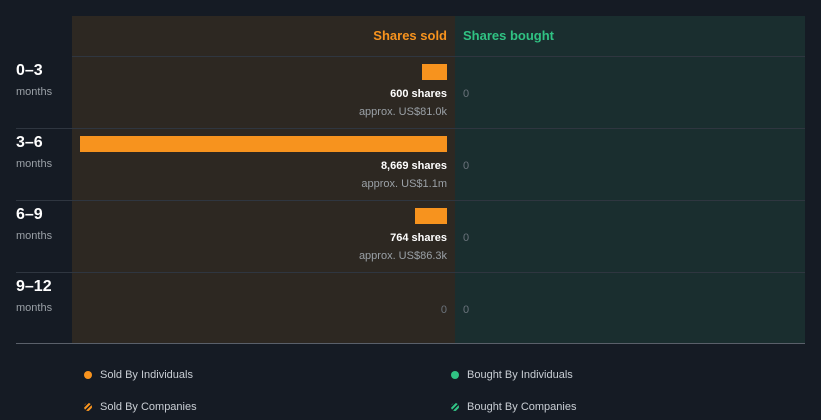 The image size is (821, 420). I want to click on legend-bought-individuals: Bought By Individuals, so click(512, 375).